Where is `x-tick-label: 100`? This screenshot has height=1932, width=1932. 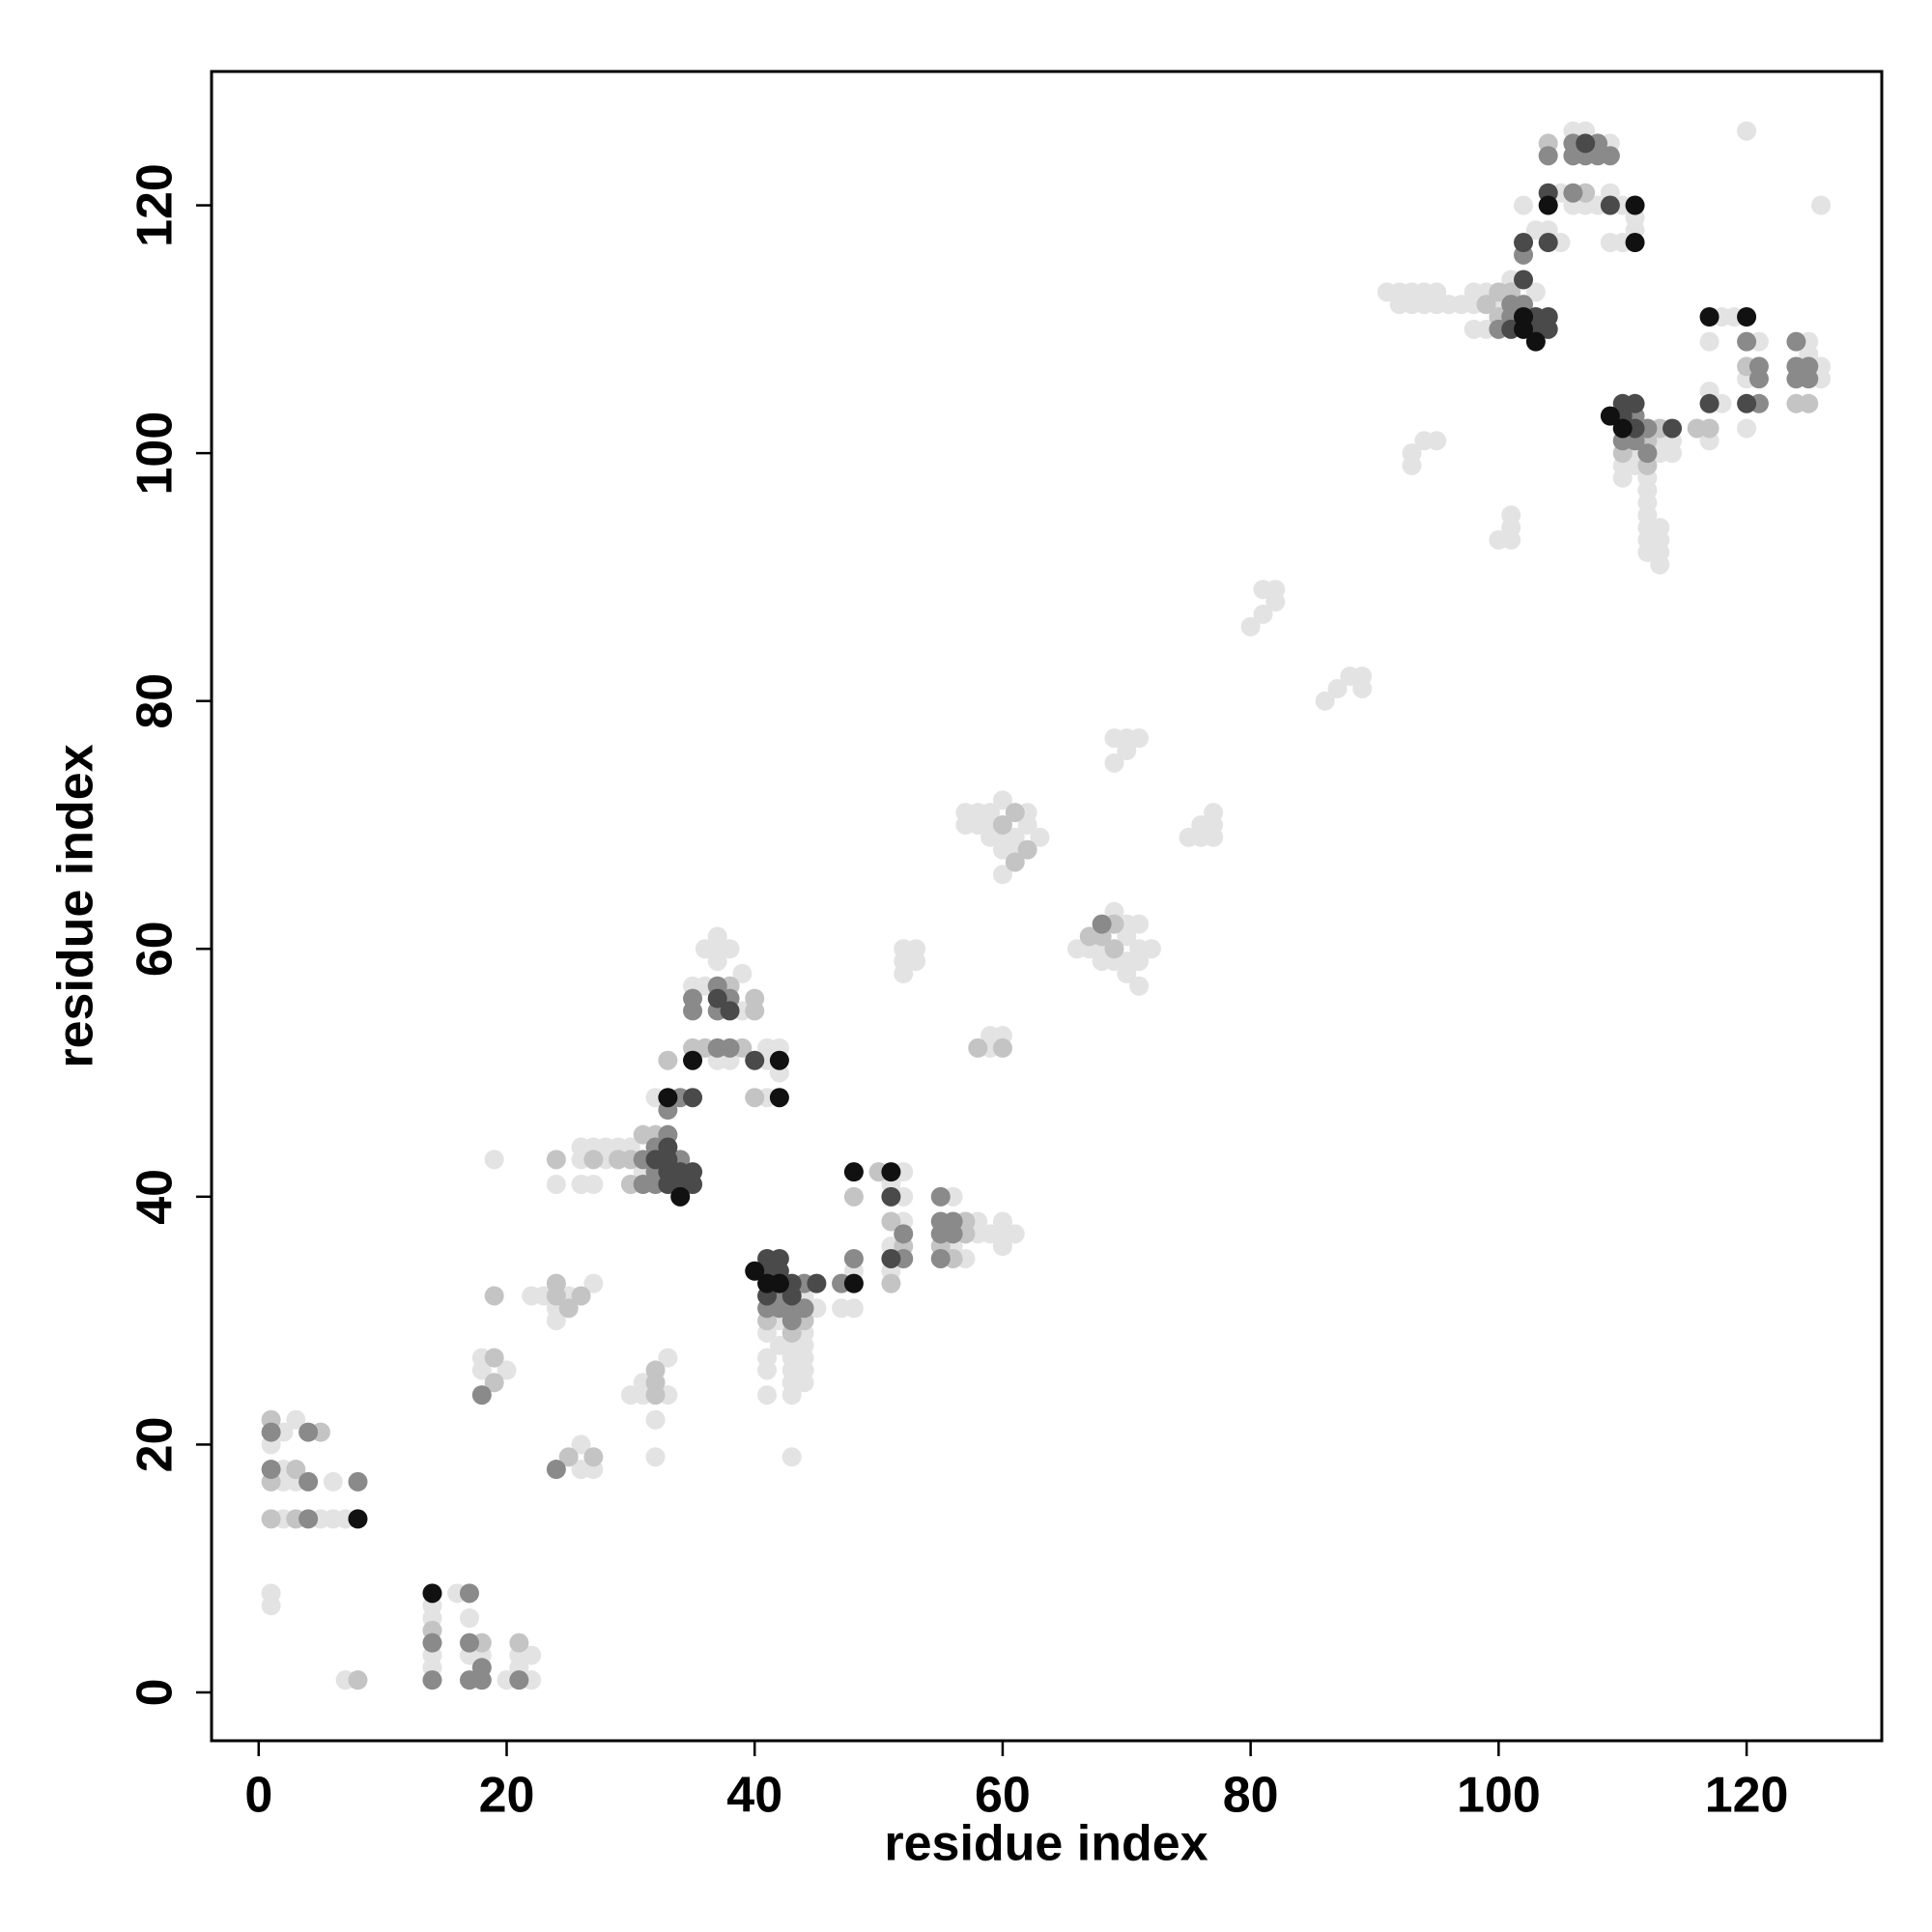
x-tick-label: 100 is located at coordinates (1499, 1796).